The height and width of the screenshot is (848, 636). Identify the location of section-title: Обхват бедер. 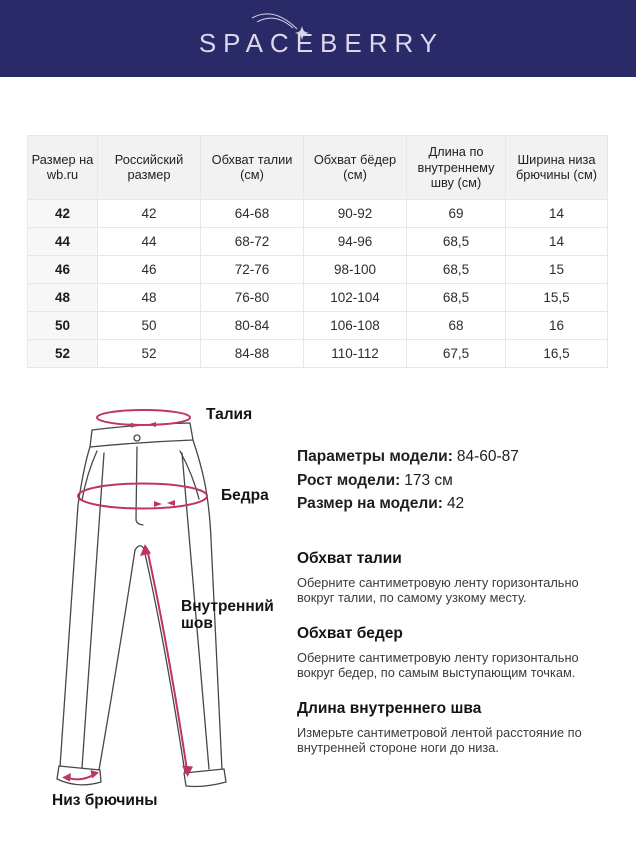
(350, 633).